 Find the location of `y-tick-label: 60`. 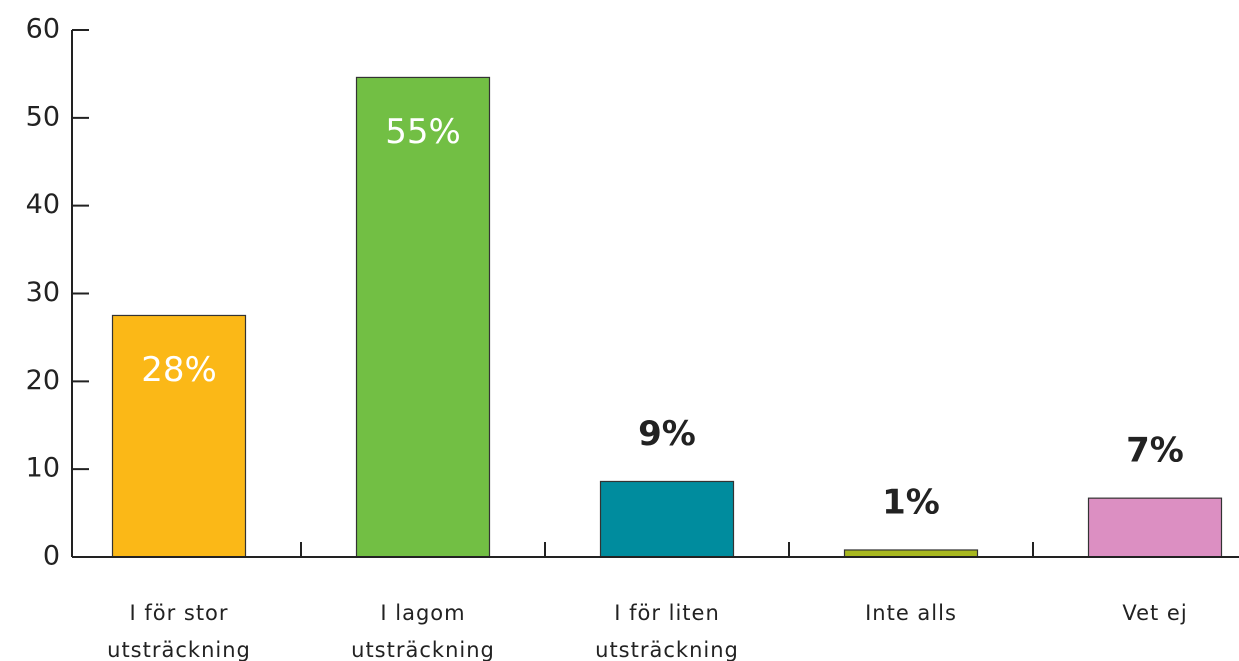

y-tick-label: 60 is located at coordinates (43, 29).